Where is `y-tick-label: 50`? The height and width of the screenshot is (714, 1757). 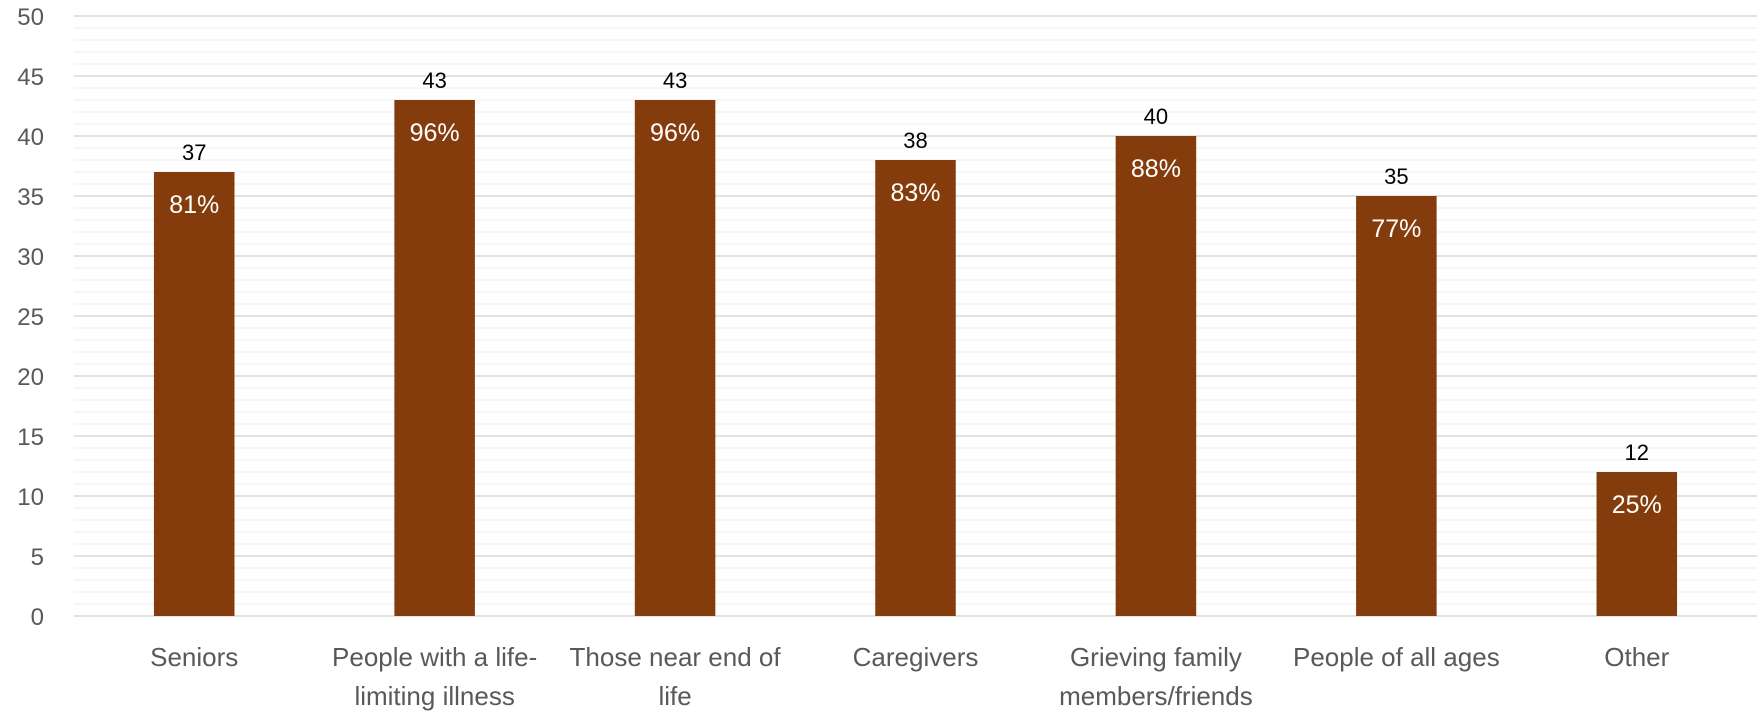 y-tick-label: 50 is located at coordinates (30, 17).